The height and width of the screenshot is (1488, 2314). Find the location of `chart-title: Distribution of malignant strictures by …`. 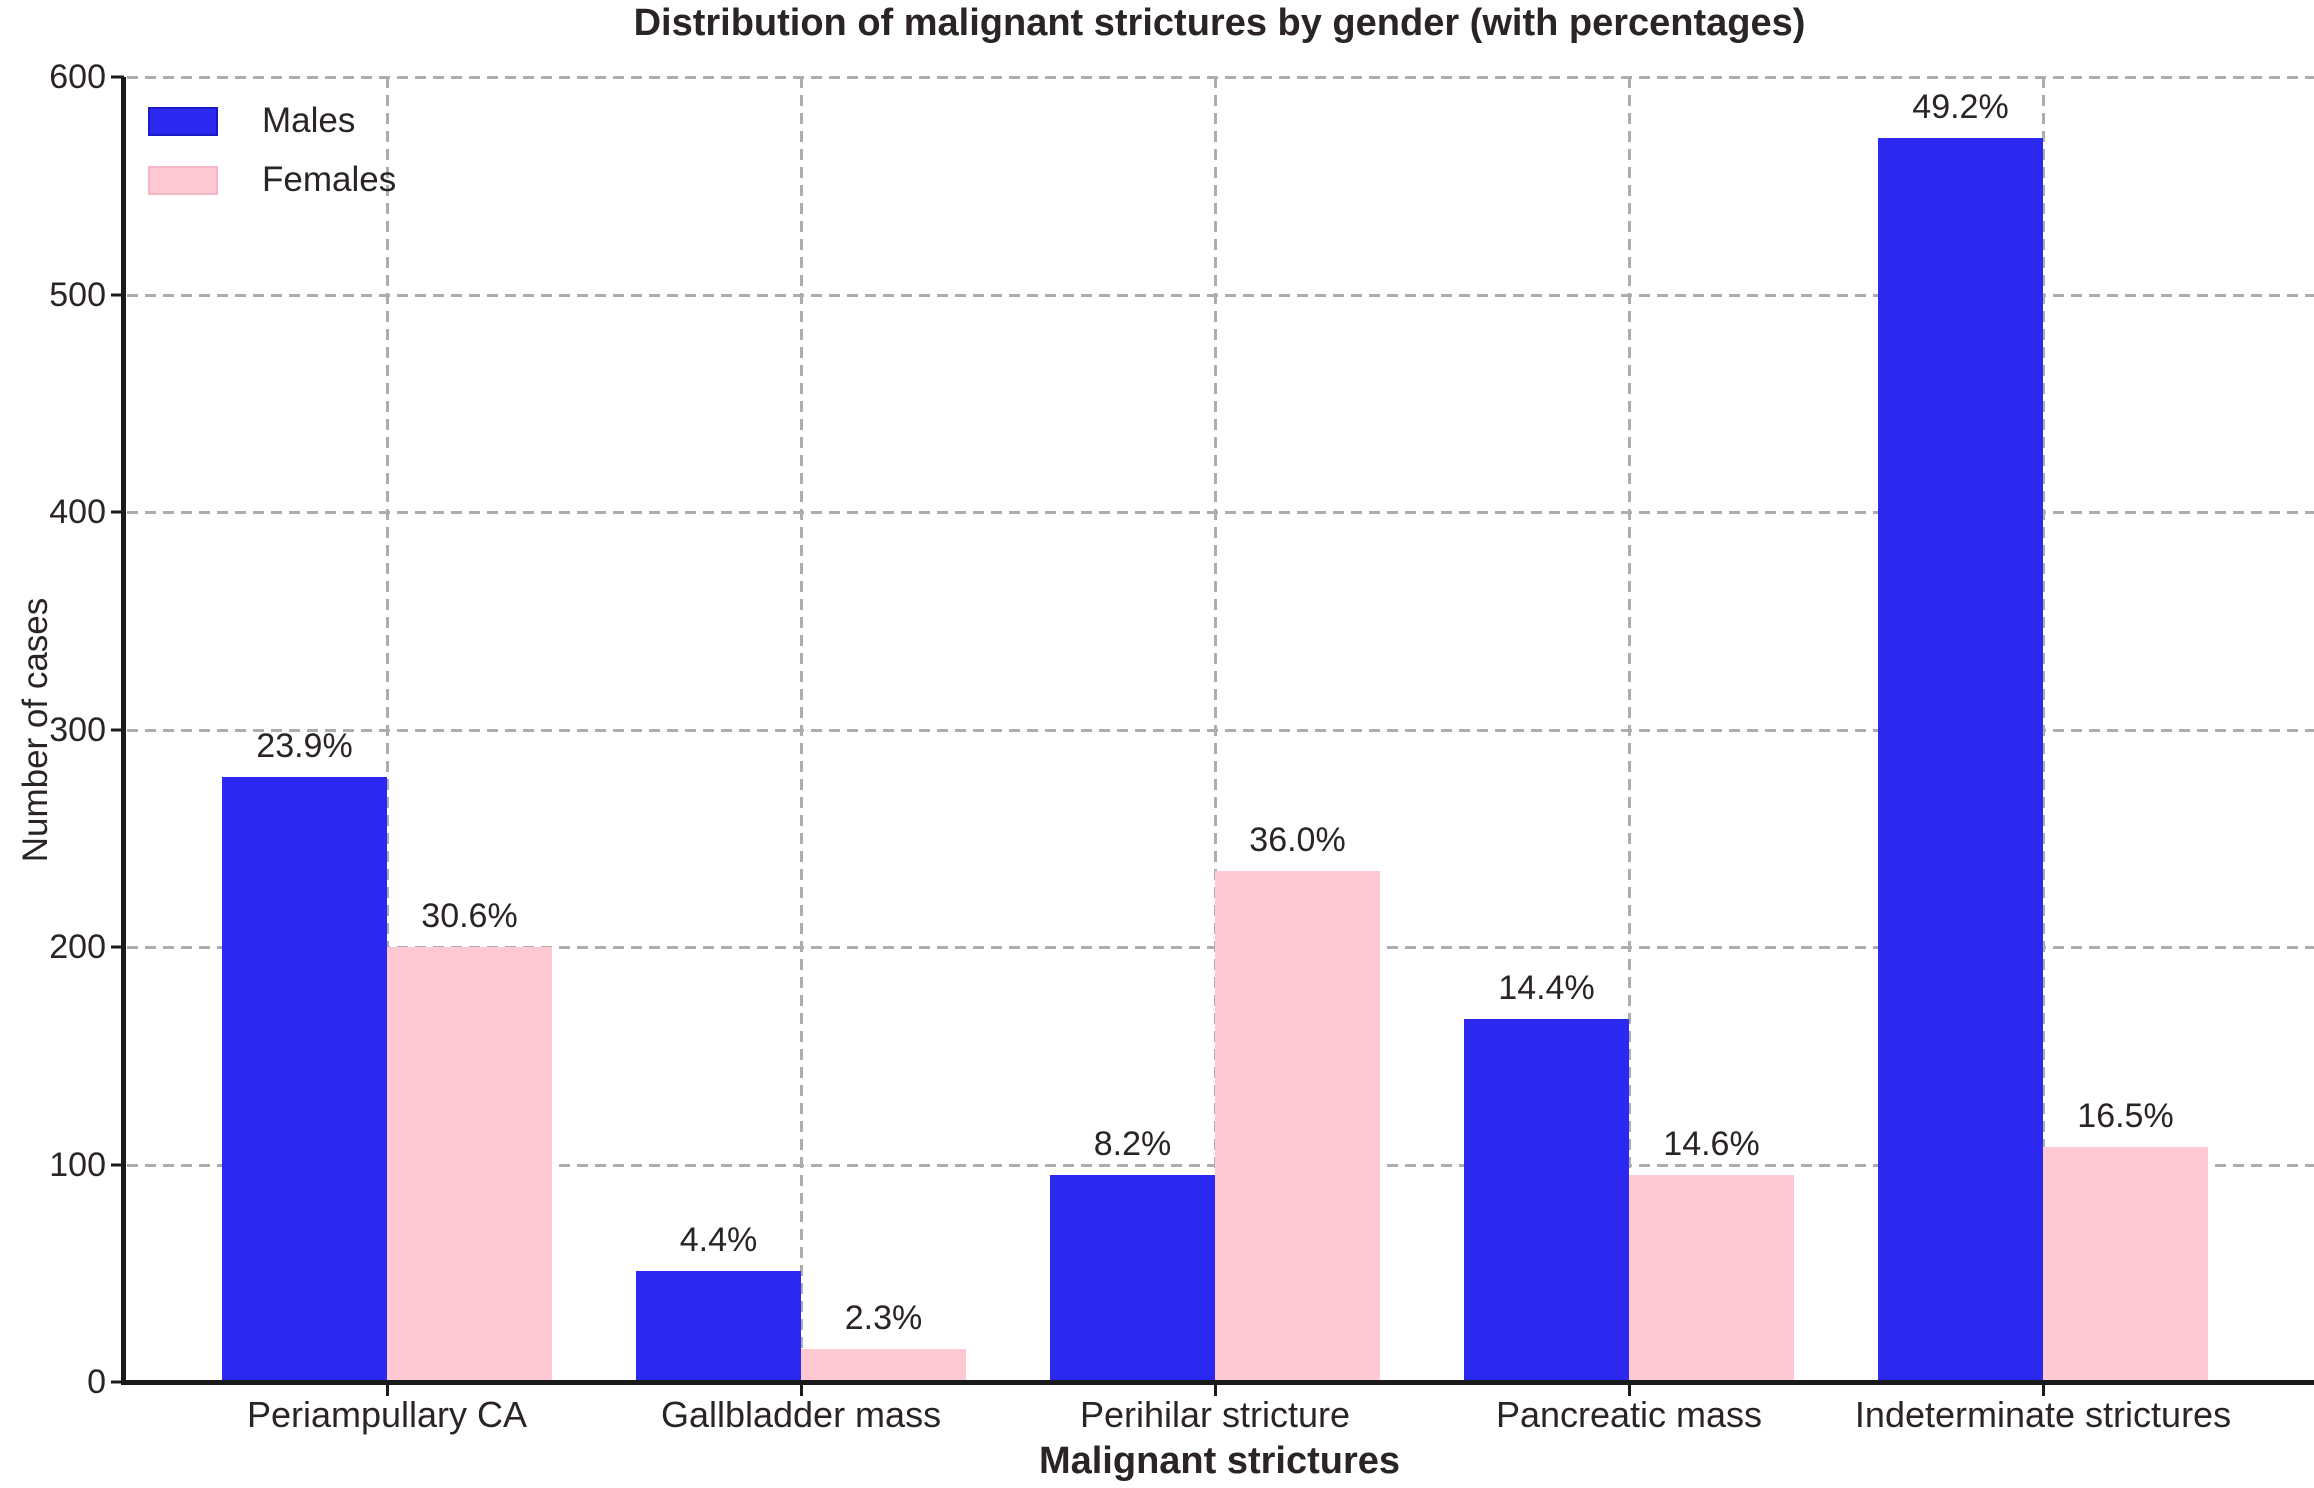

chart-title: Distribution of malignant strictures by … is located at coordinates (1219, 23).